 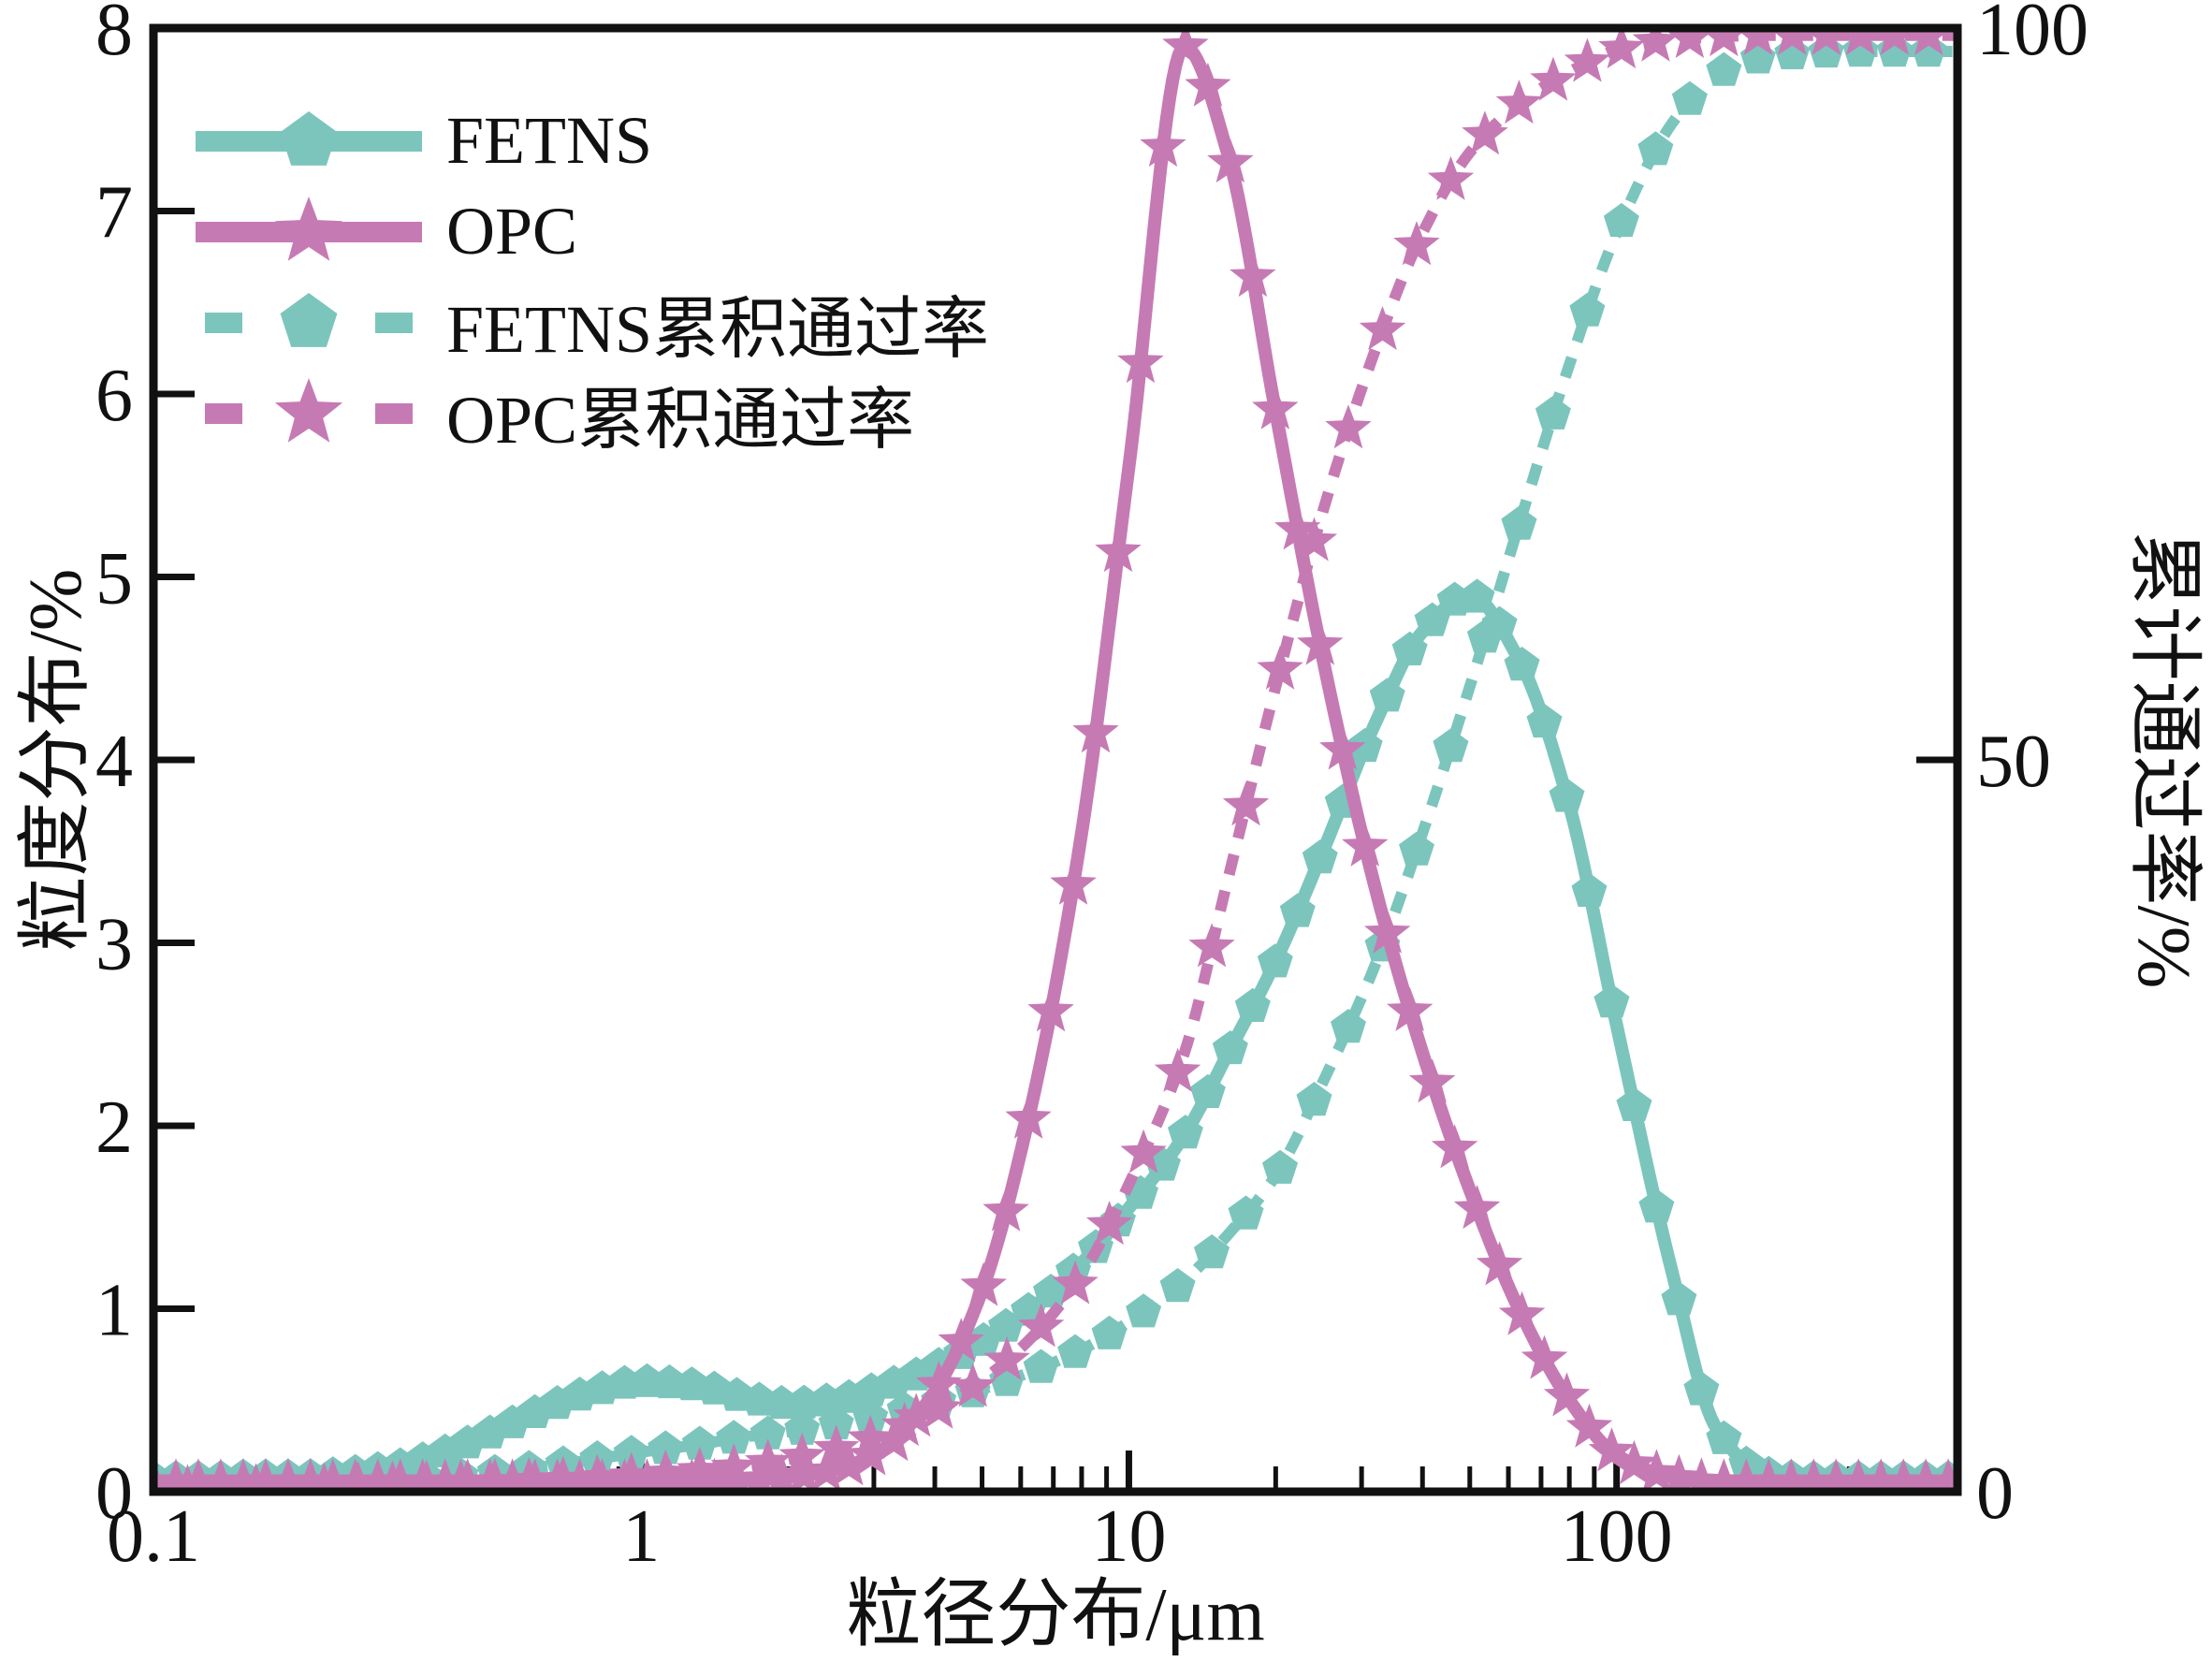 I want to click on y-left-tick-label: 7, so click(x=114, y=214).